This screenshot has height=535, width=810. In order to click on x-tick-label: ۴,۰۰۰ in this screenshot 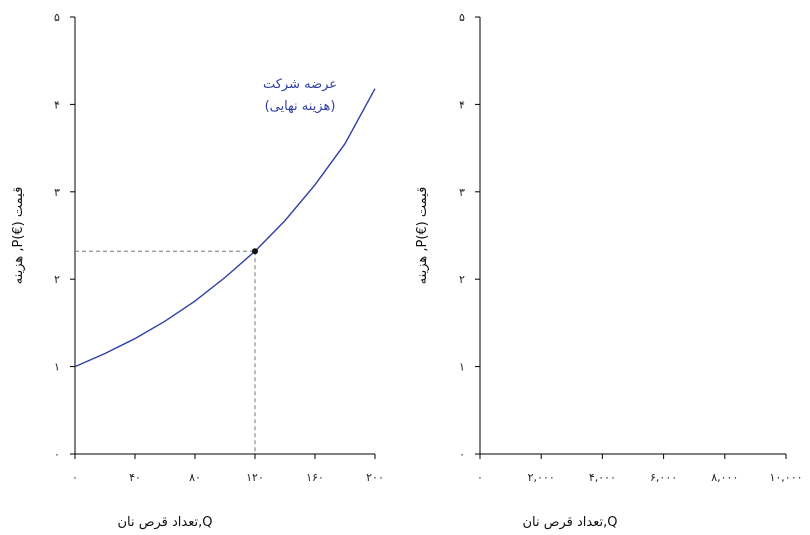, I will do `click(602, 477)`.